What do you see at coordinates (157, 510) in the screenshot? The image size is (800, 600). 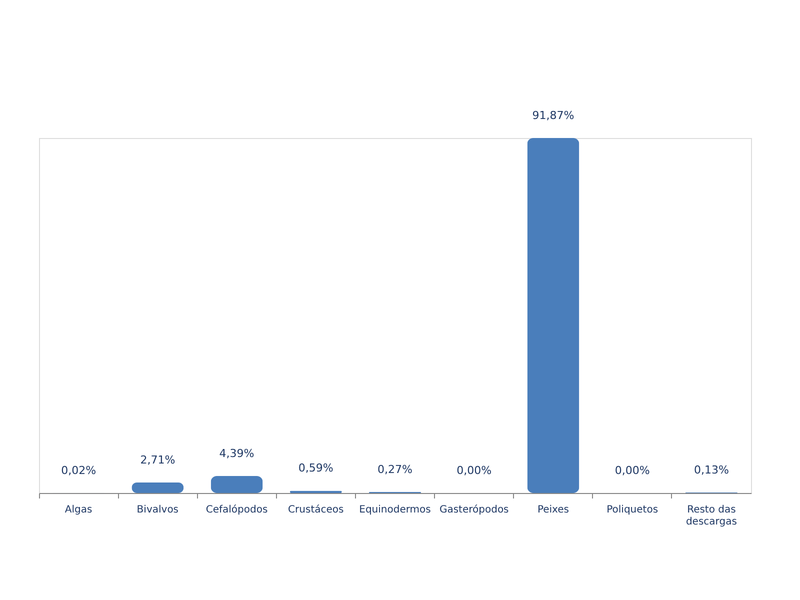 I see `x-tick-label: Bivalvos` at bounding box center [157, 510].